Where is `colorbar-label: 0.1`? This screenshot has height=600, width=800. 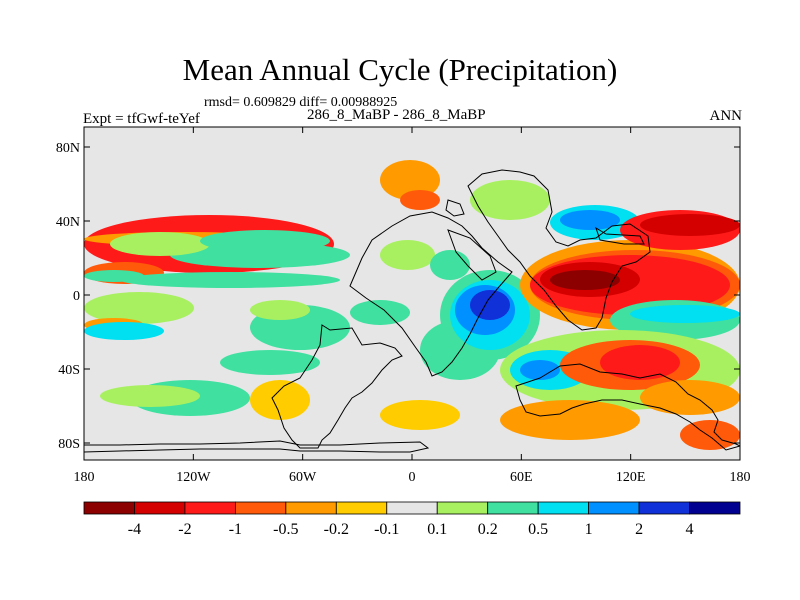 colorbar-label: 0.1 is located at coordinates (437, 529).